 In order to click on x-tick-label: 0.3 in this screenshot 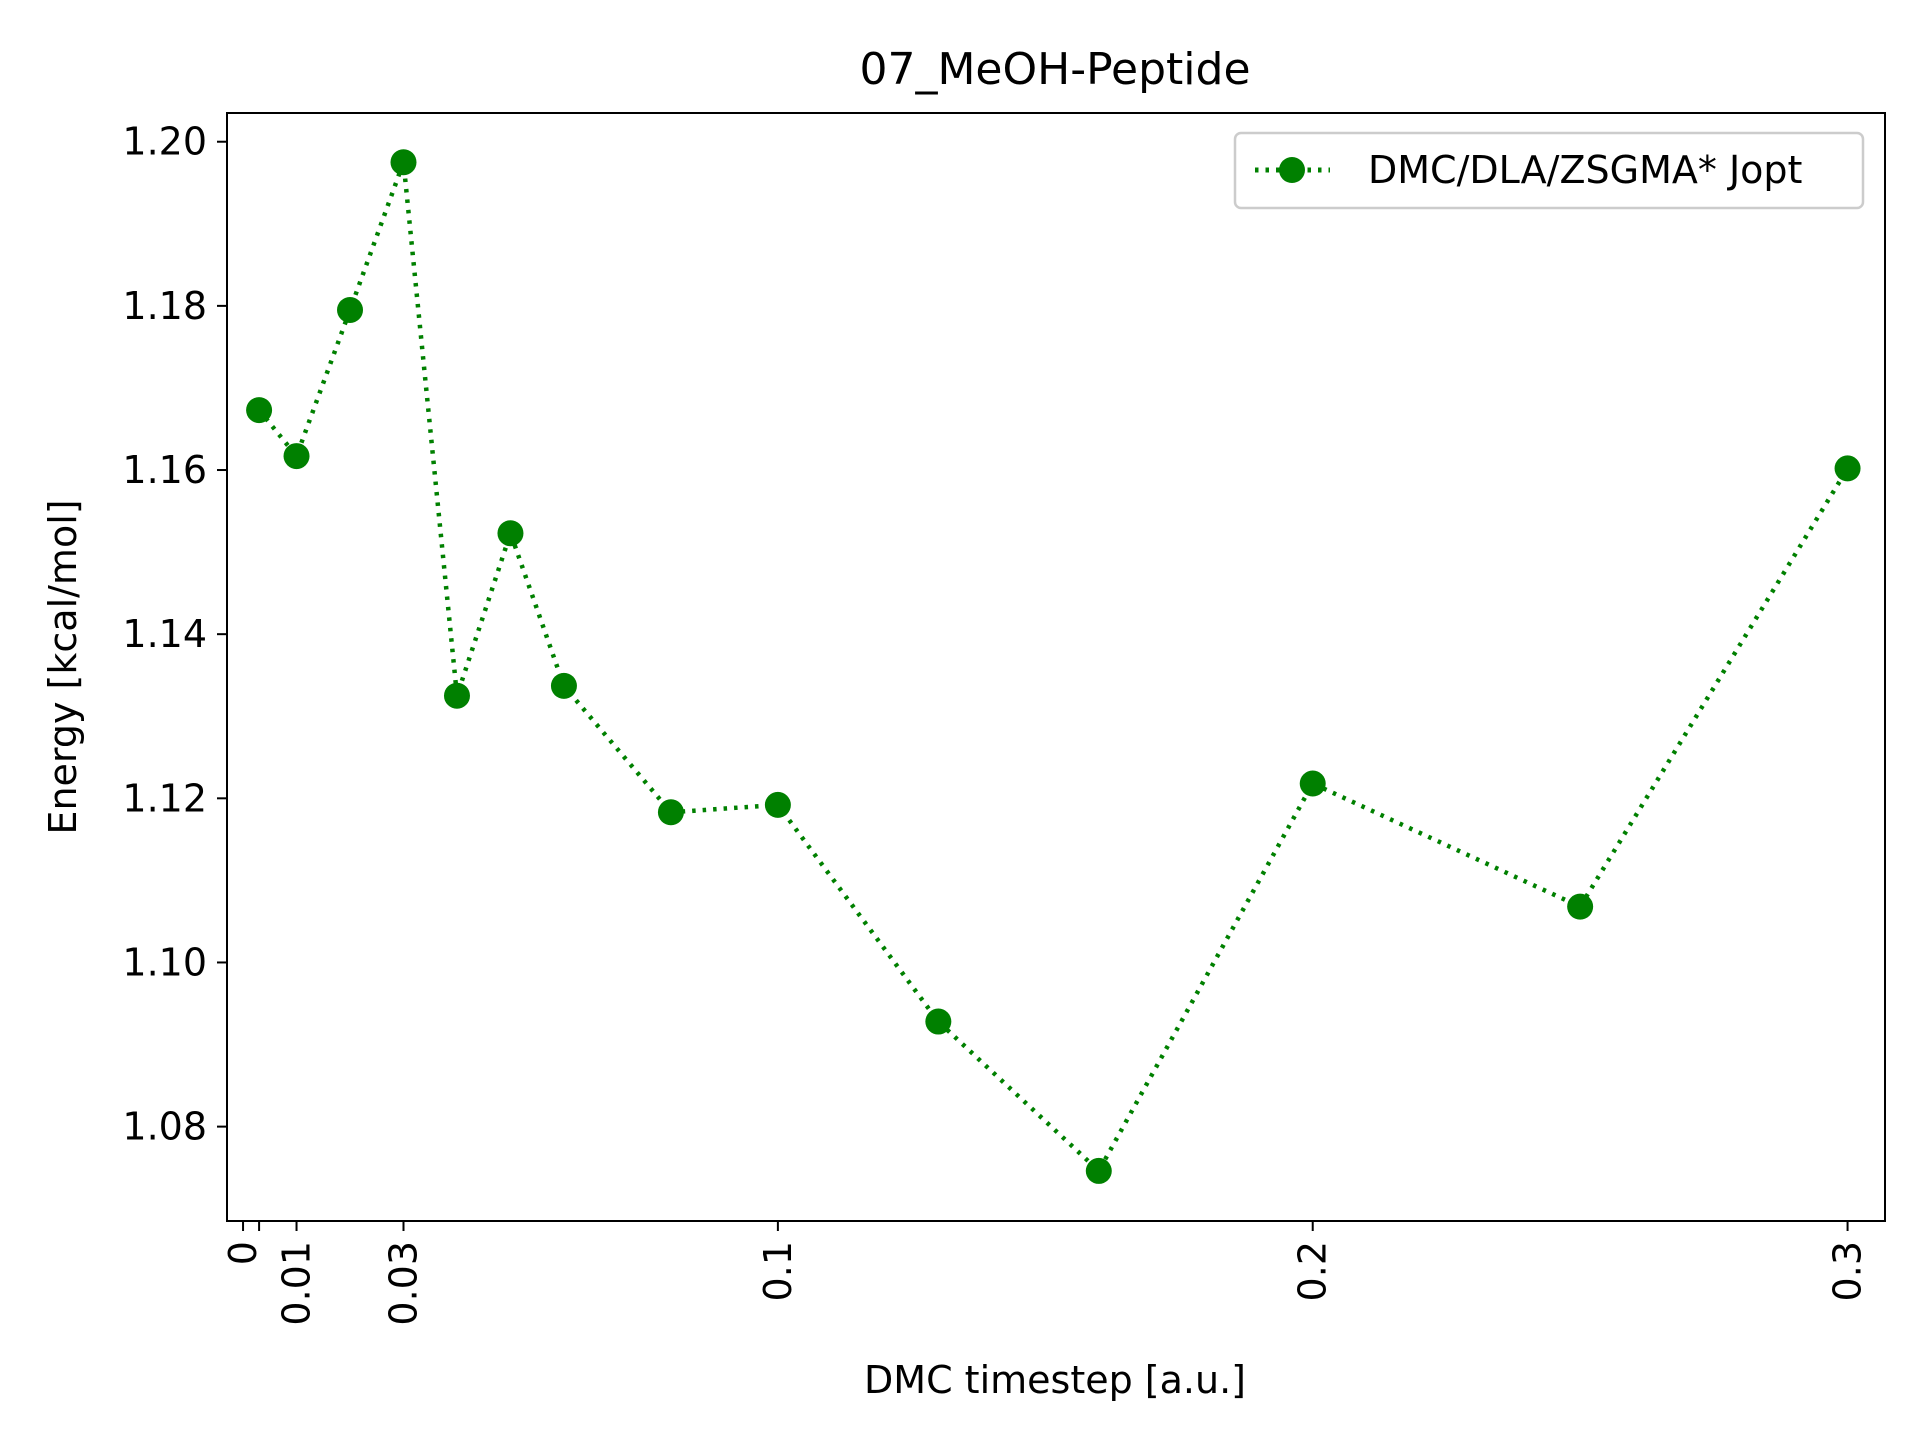, I will do `click(1848, 1271)`.